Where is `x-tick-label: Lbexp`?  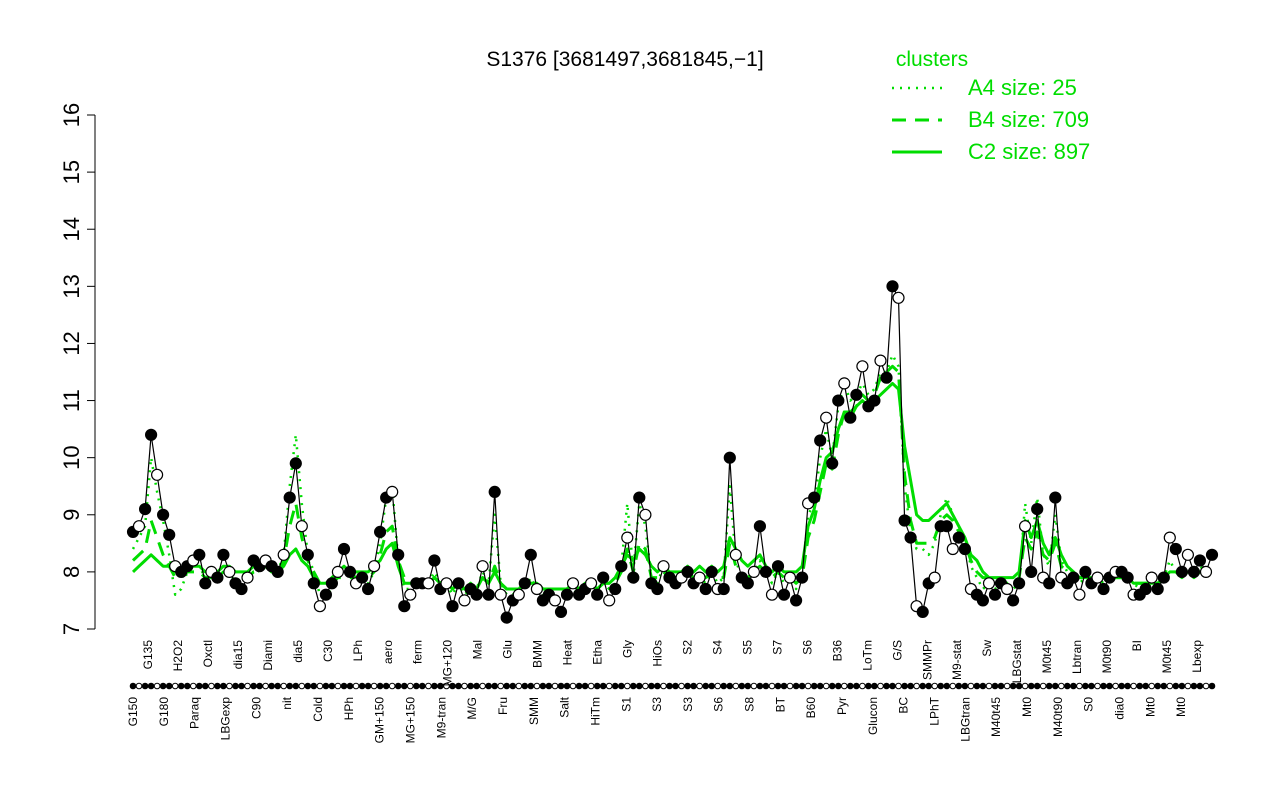 x-tick-label: Lbexp is located at coordinates (1197, 656).